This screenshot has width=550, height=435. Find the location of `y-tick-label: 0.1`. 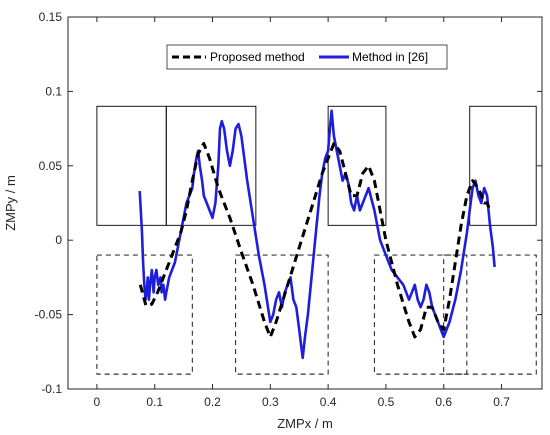

y-tick-label: 0.1 is located at coordinates (53, 91).